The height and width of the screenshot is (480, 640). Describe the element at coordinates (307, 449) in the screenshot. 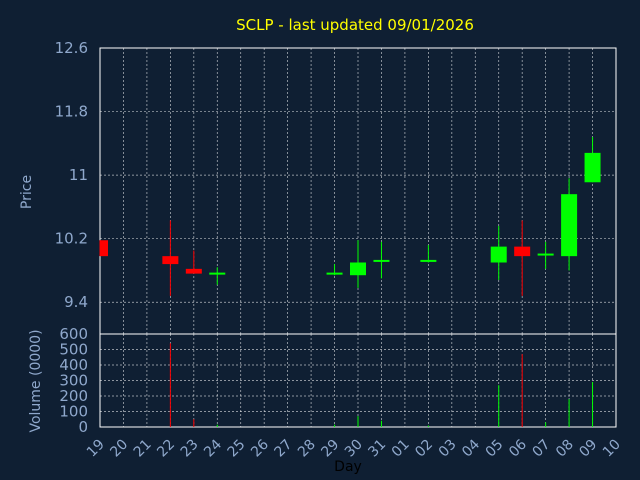

I see `x-tick-label: 28` at that location.